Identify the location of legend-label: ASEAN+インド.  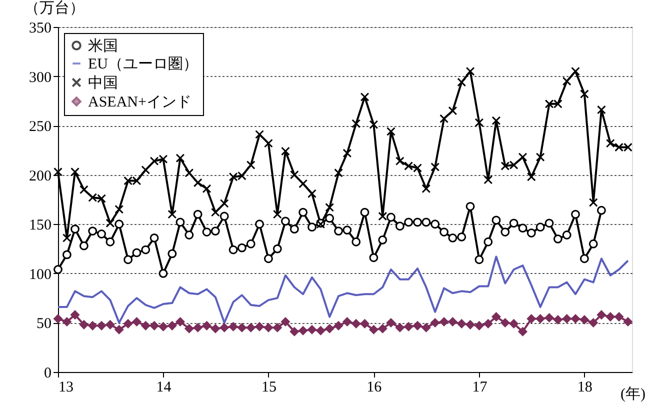
(140, 102).